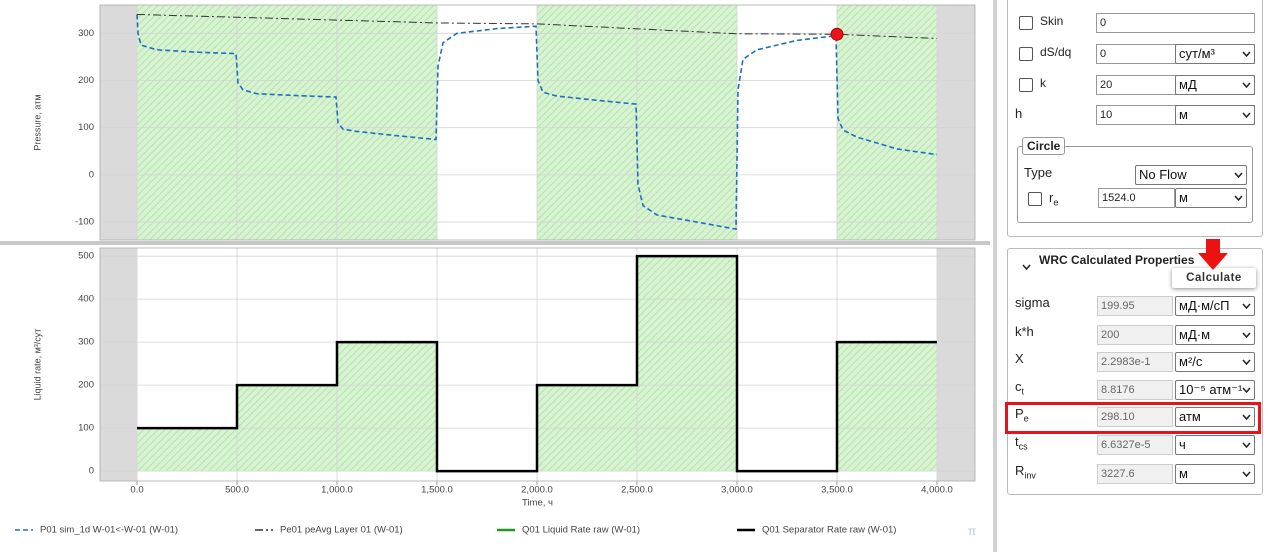 The width and height of the screenshot is (1268, 552). I want to click on x-tick-label: 1,500.0, so click(437, 490).